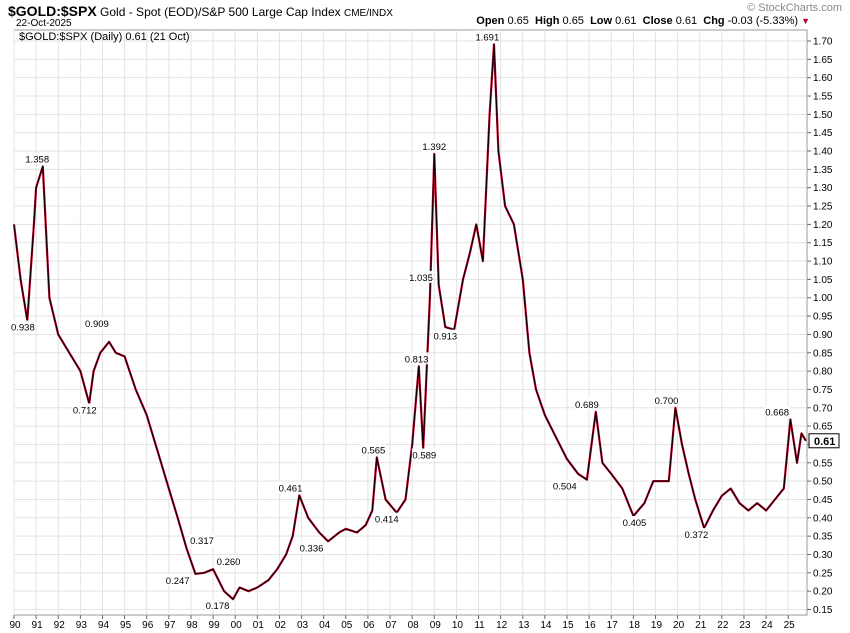 The width and height of the screenshot is (850, 633). Describe the element at coordinates (82, 625) in the screenshot. I see `x-tick-label: 93` at that location.